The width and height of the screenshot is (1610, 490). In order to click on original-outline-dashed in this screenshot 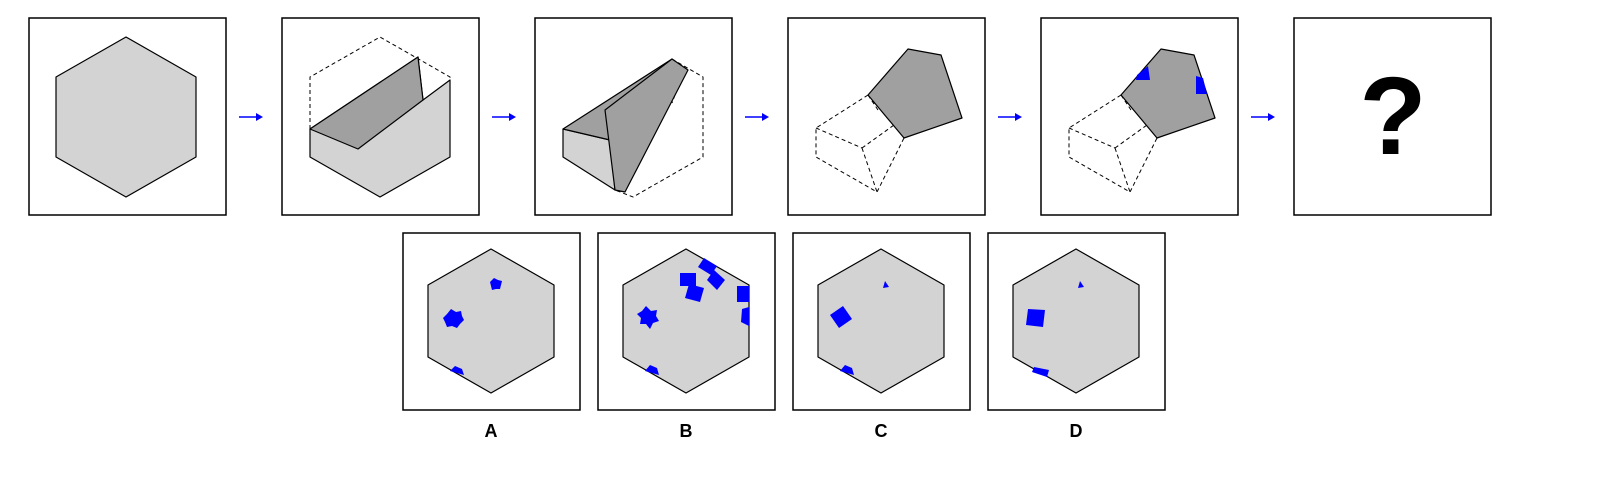, I will do `click(659, 128)`.